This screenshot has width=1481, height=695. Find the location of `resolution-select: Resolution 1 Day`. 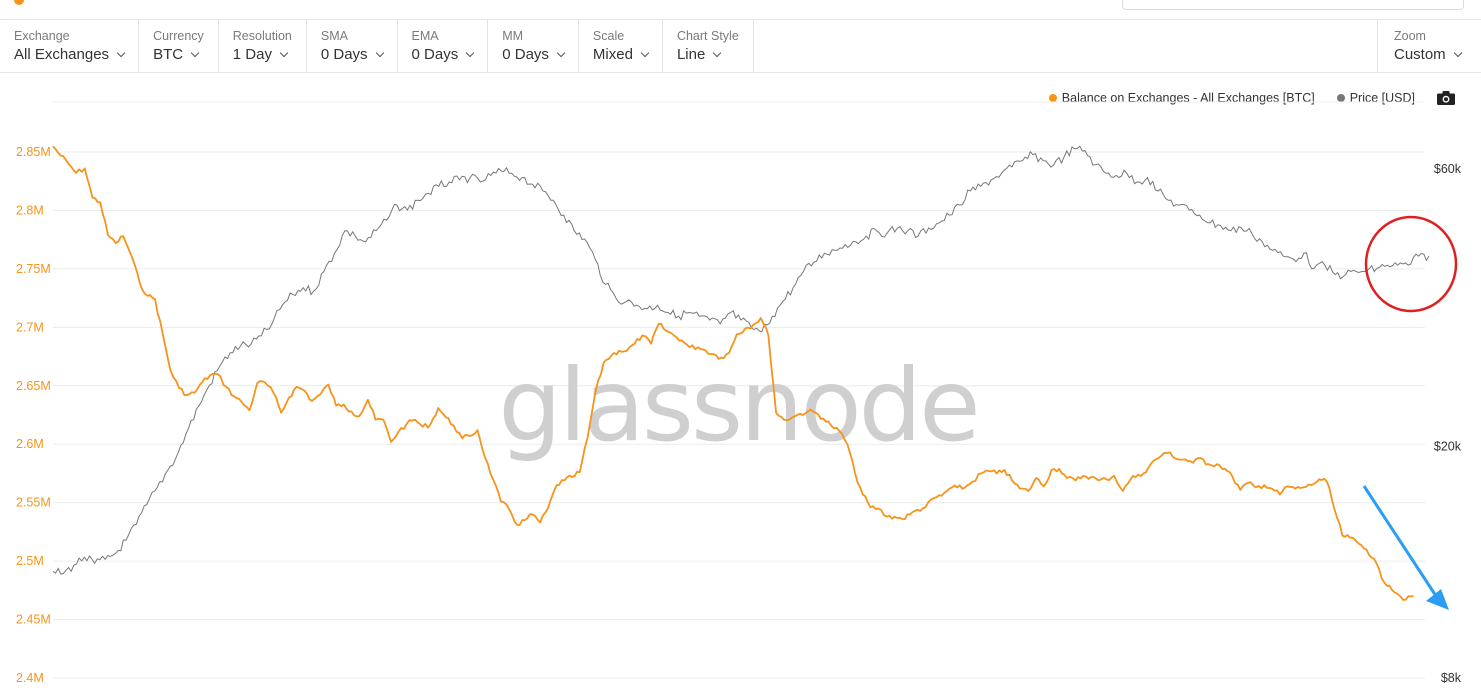

resolution-select: Resolution 1 Day is located at coordinates (263, 46).